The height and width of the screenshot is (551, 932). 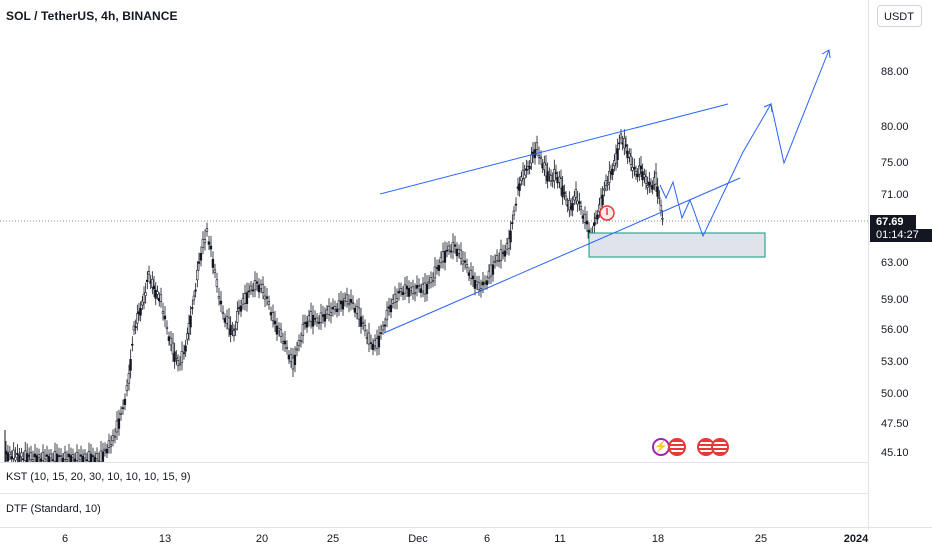 What do you see at coordinates (98, 477) in the screenshot?
I see `kst-indicator-label: KST (10, 15, 20, 30, 10, 10, 10, 15, 9)` at bounding box center [98, 477].